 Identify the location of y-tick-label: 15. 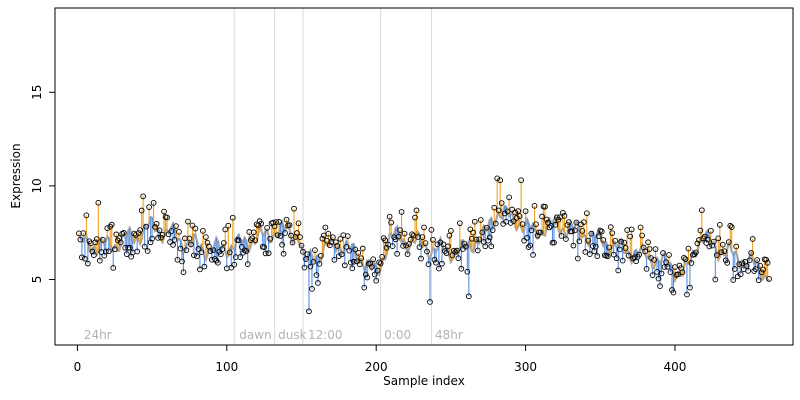
(37, 92).